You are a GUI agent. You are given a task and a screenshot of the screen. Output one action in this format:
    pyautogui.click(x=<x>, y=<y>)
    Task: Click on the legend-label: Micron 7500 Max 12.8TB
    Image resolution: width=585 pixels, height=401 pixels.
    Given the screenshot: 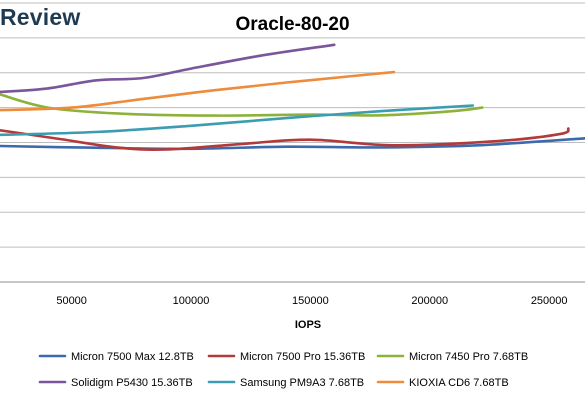 What is the action you would take?
    pyautogui.click(x=132, y=357)
    